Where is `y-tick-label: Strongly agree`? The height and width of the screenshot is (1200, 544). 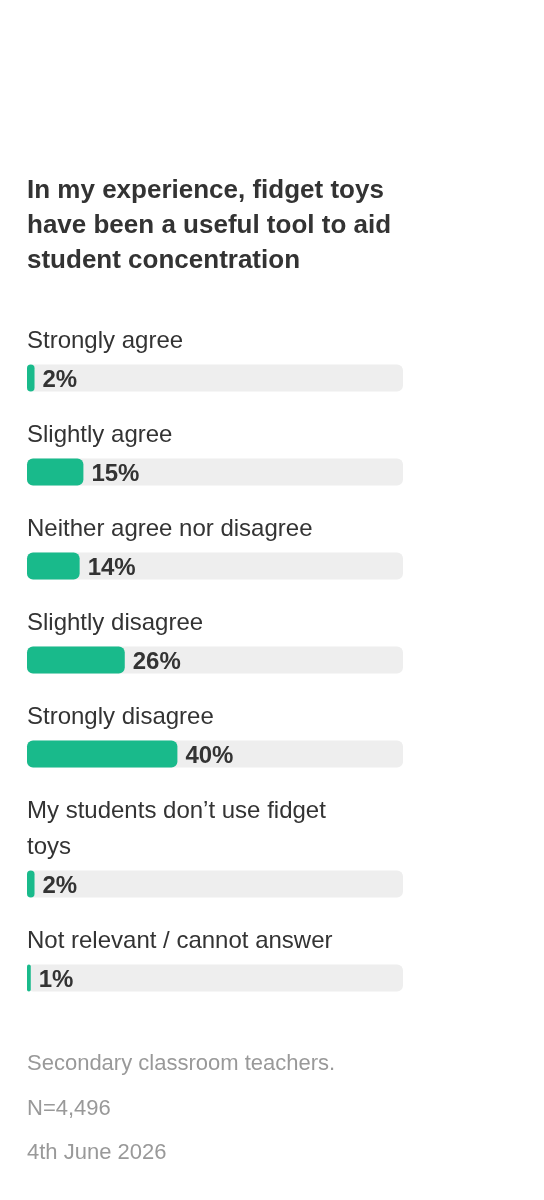 y-tick-label: Strongly agree is located at coordinates (105, 339).